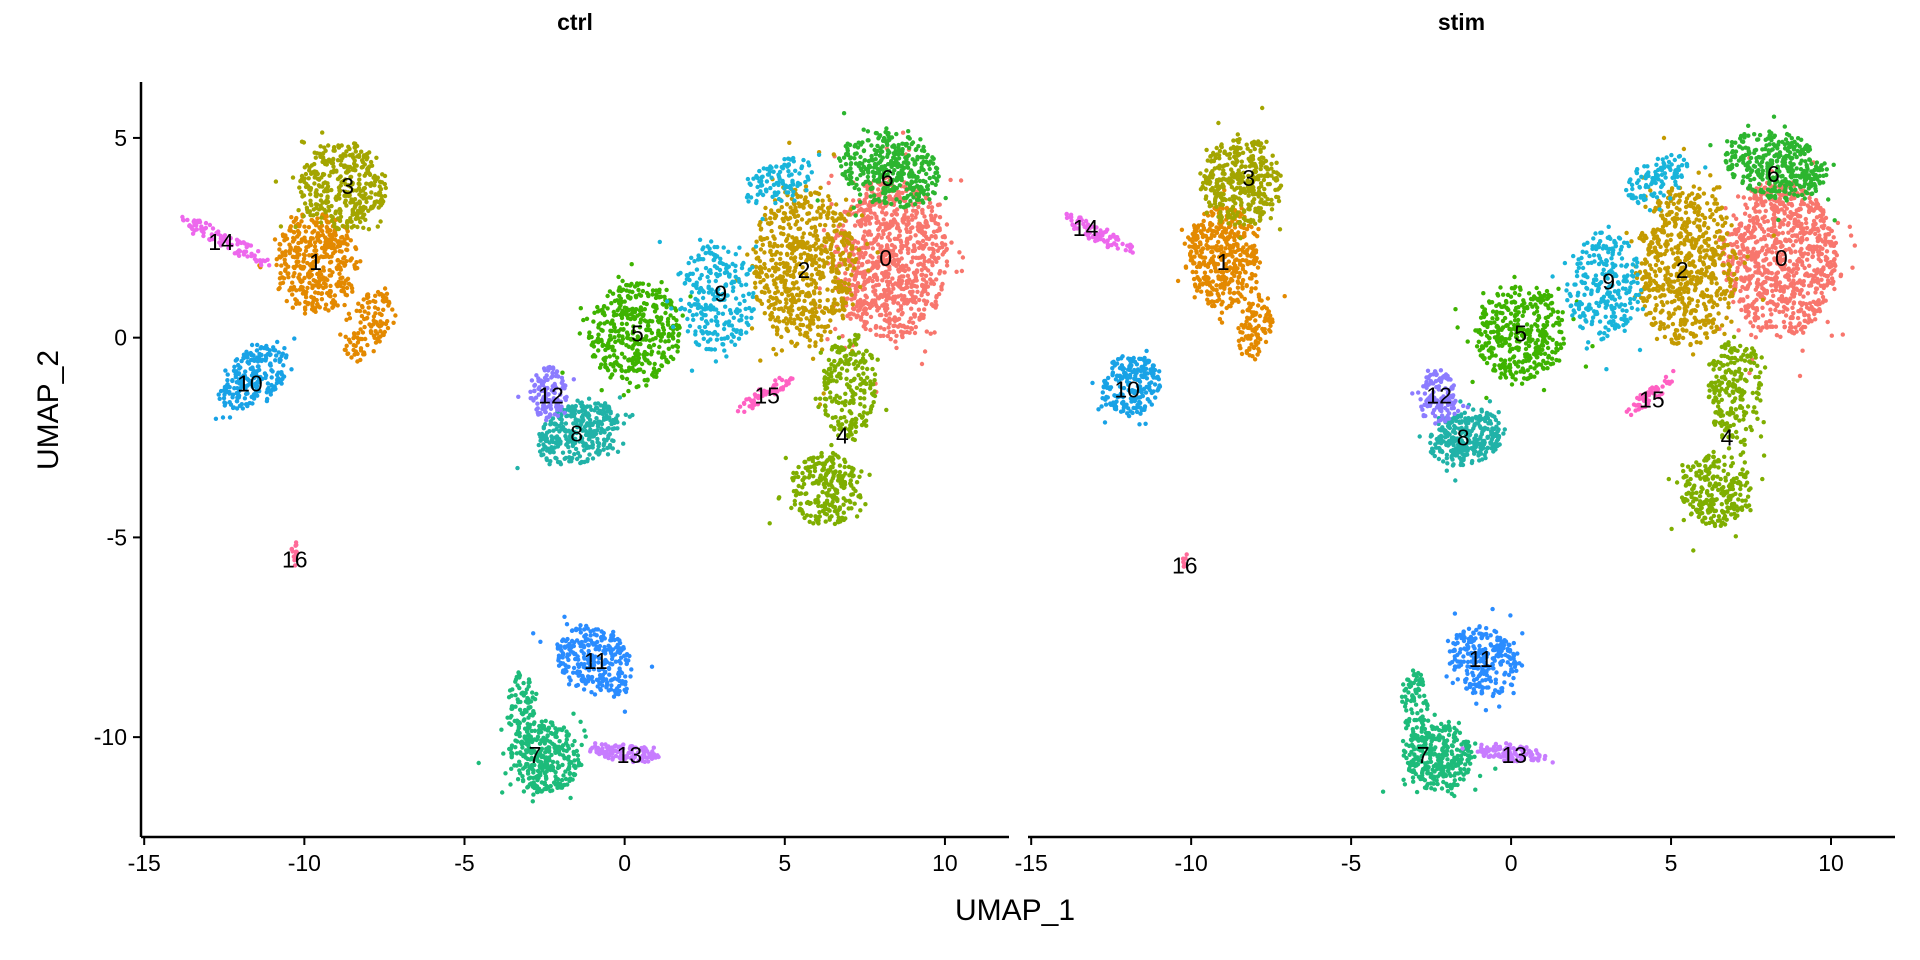 The height and width of the screenshot is (960, 1920). I want to click on cluster-7-points, so click(532, 737).